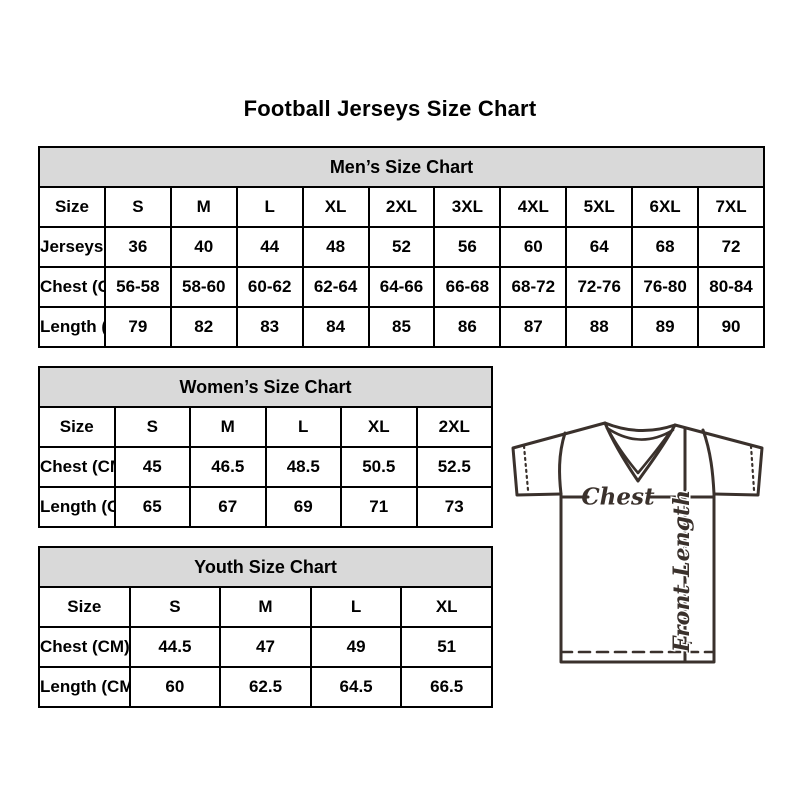 Image resolution: width=800 pixels, height=800 pixels. Describe the element at coordinates (269, 327) in the screenshot. I see `value-cell: 83` at that location.